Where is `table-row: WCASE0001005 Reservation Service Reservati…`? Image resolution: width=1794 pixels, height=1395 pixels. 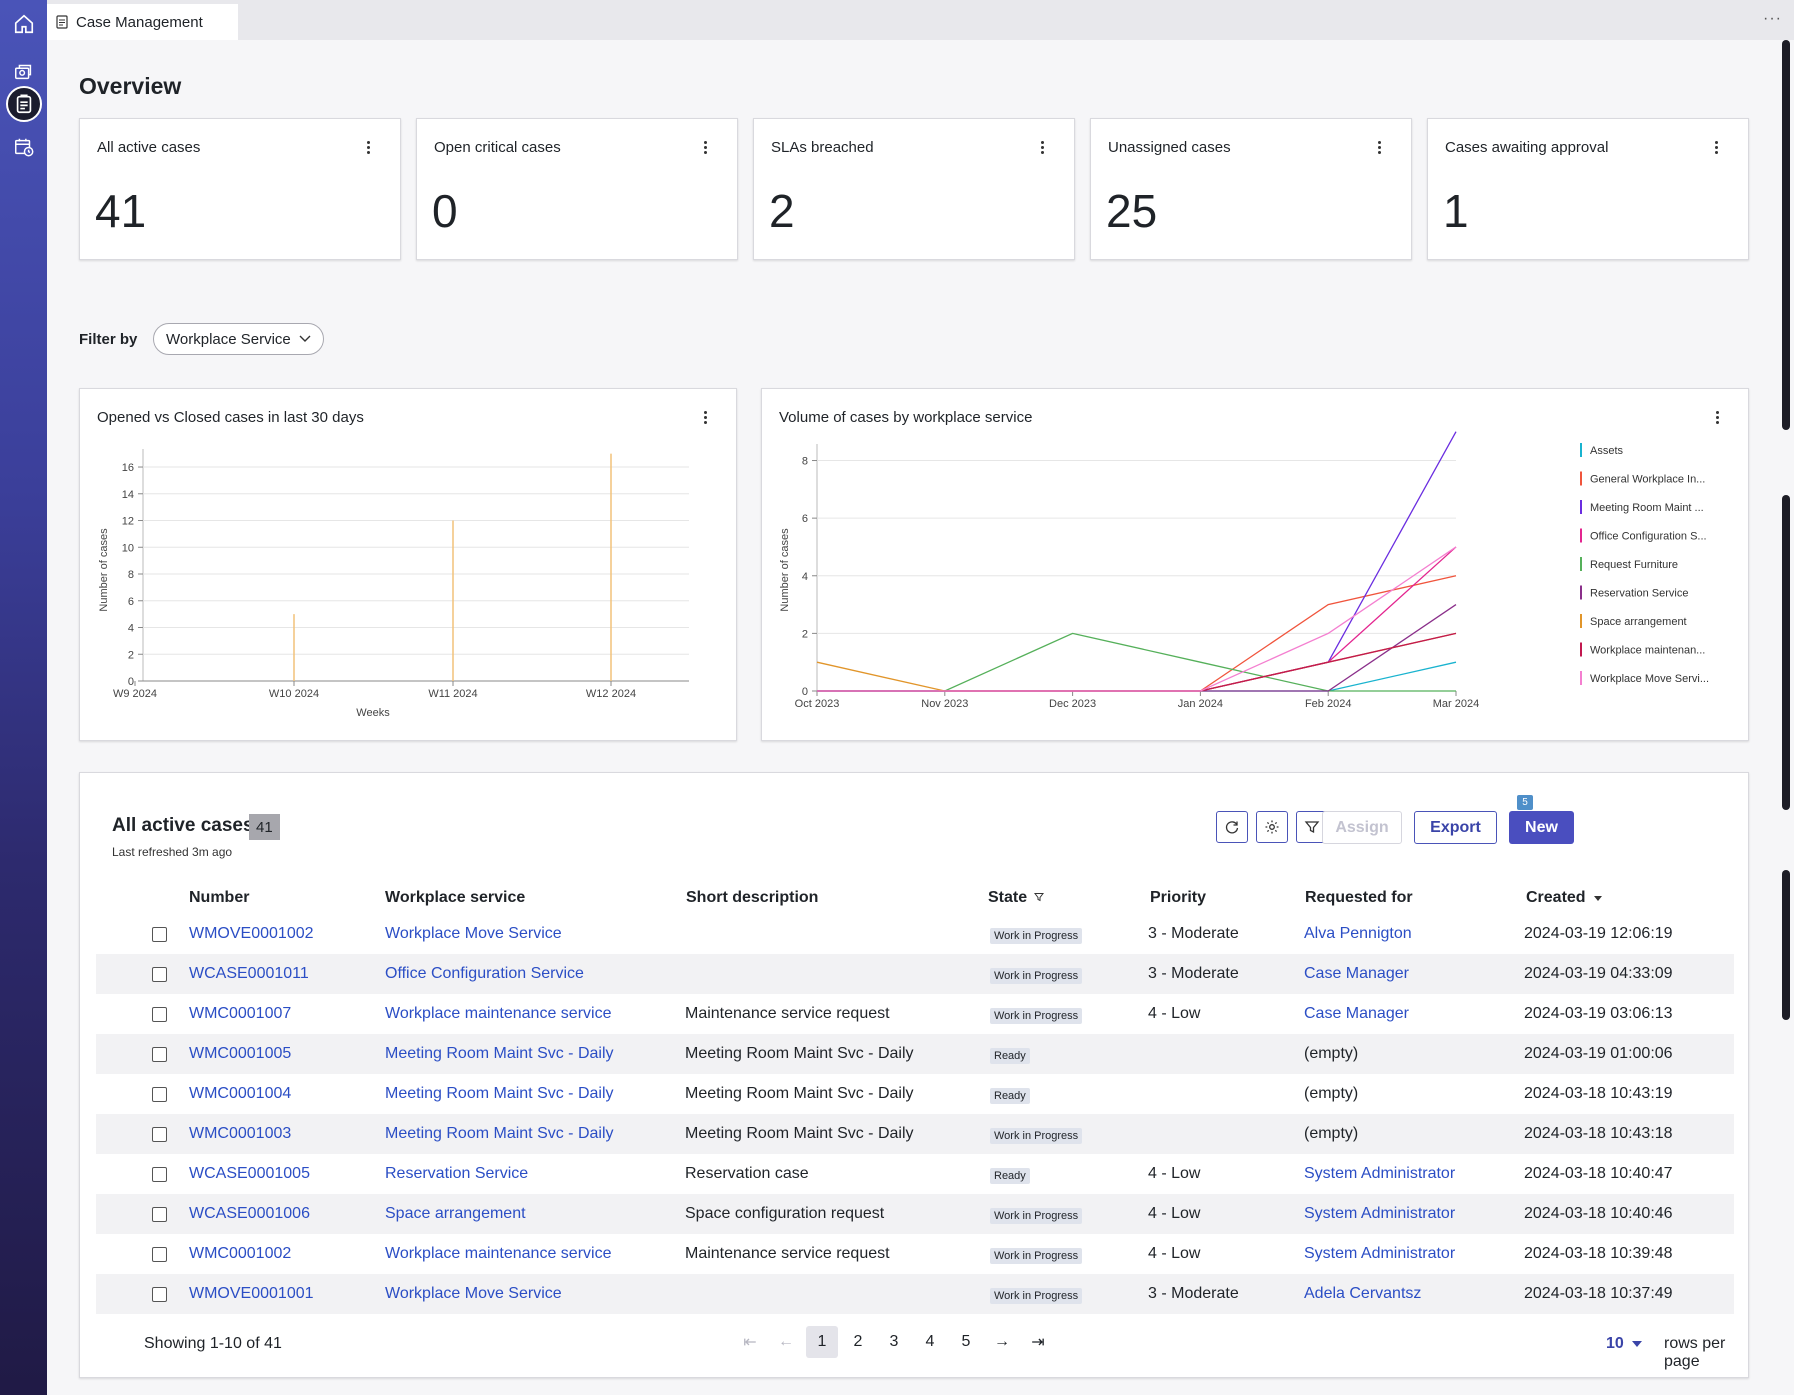
table-row: WCASE0001005 Reservation Service Reservati… is located at coordinates (915, 1174).